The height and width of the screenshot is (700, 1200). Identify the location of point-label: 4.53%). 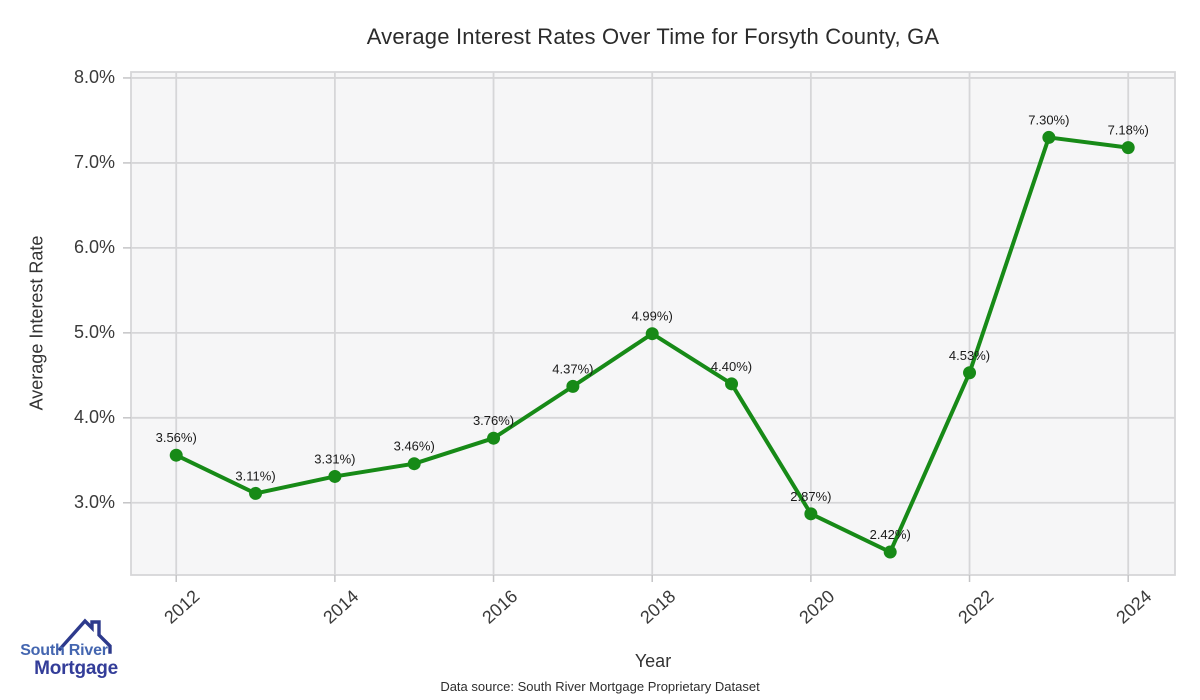
(969, 355).